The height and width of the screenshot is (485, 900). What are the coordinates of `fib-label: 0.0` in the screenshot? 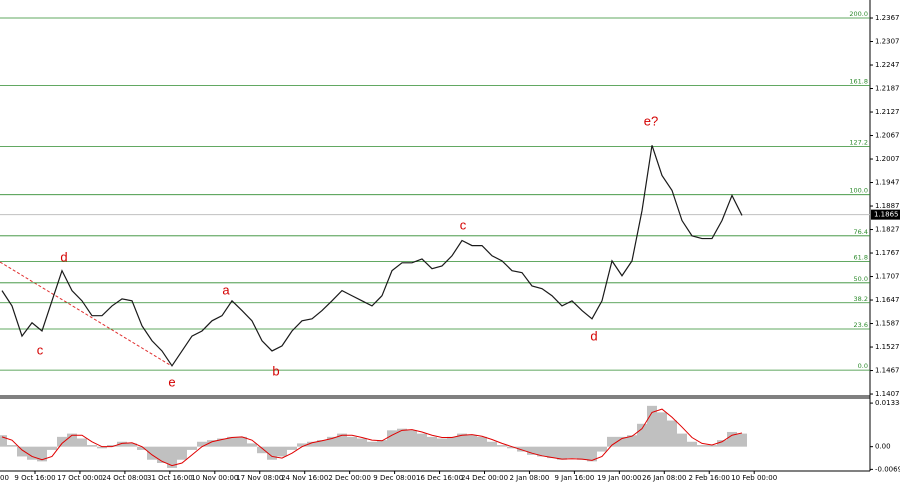 It's located at (863, 366).